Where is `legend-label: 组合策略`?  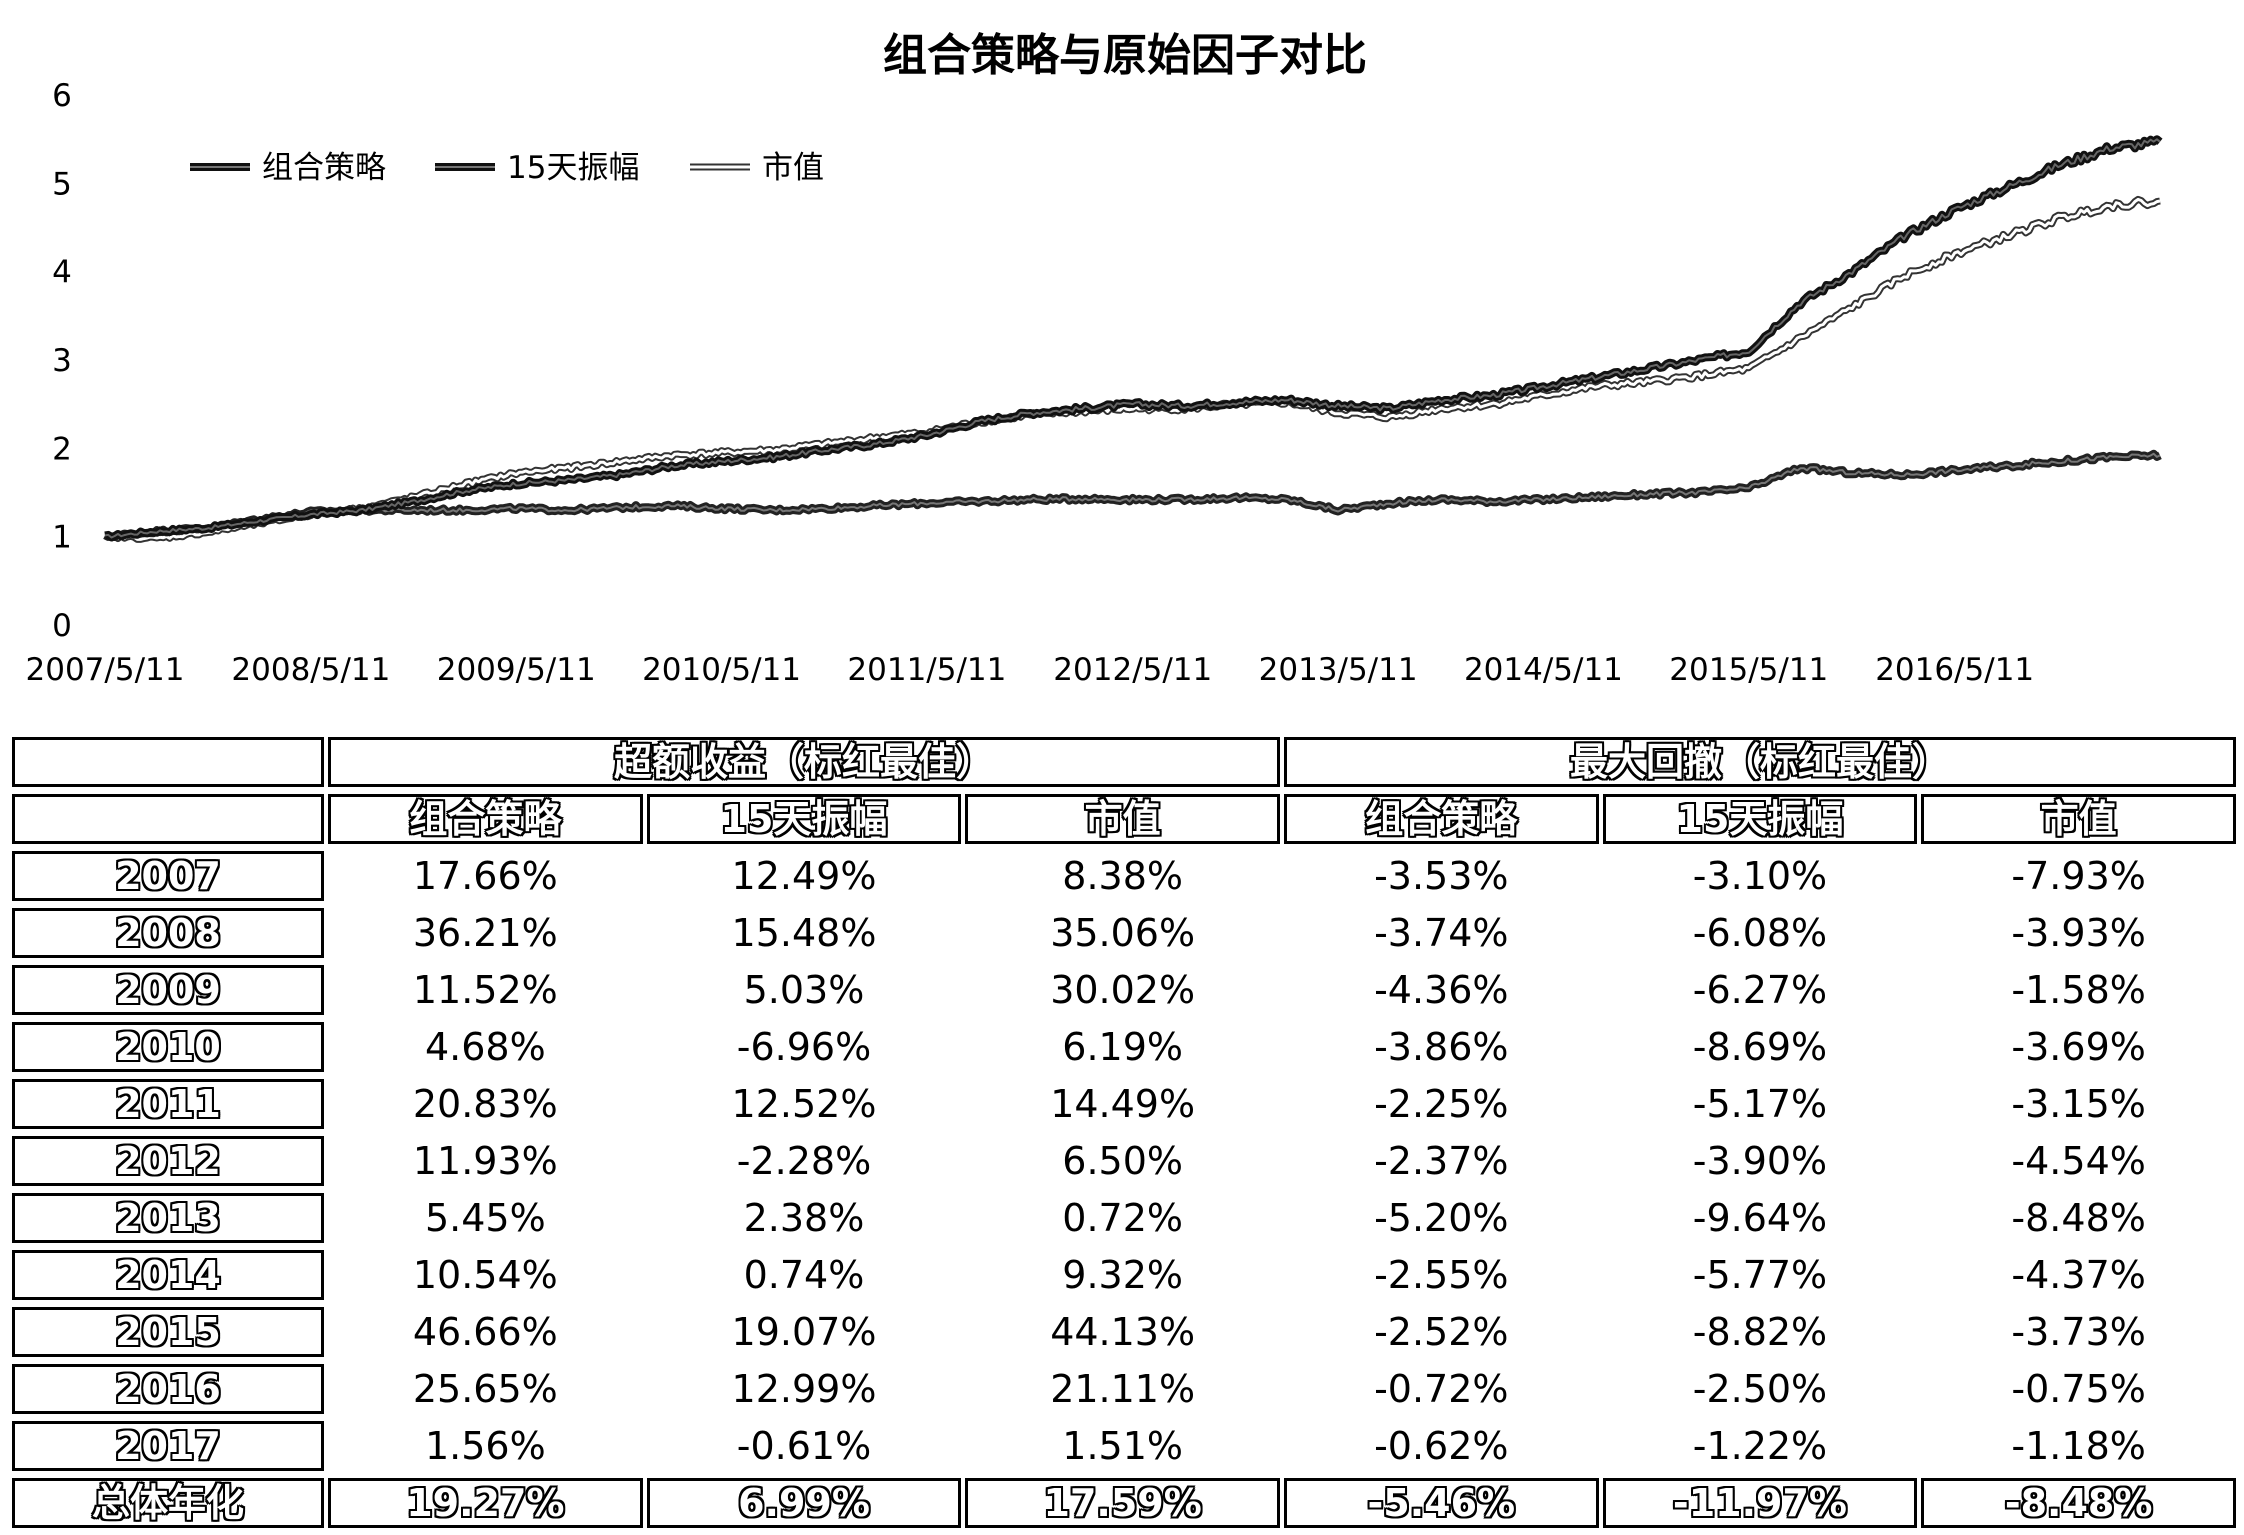 legend-label: 组合策略 is located at coordinates (324, 168).